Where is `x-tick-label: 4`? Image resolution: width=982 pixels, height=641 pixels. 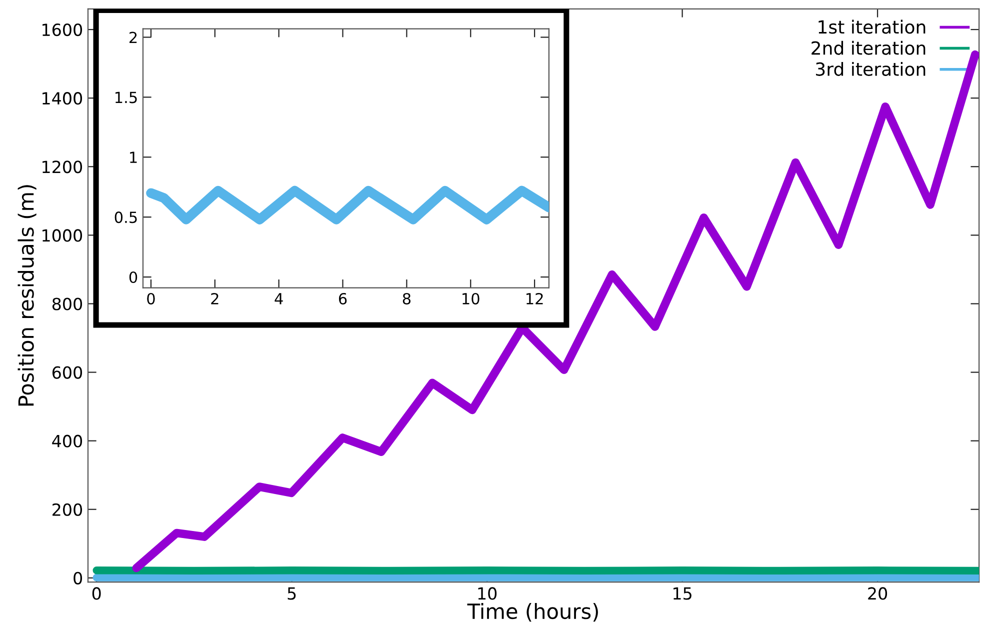 x-tick-label: 4 is located at coordinates (278, 298).